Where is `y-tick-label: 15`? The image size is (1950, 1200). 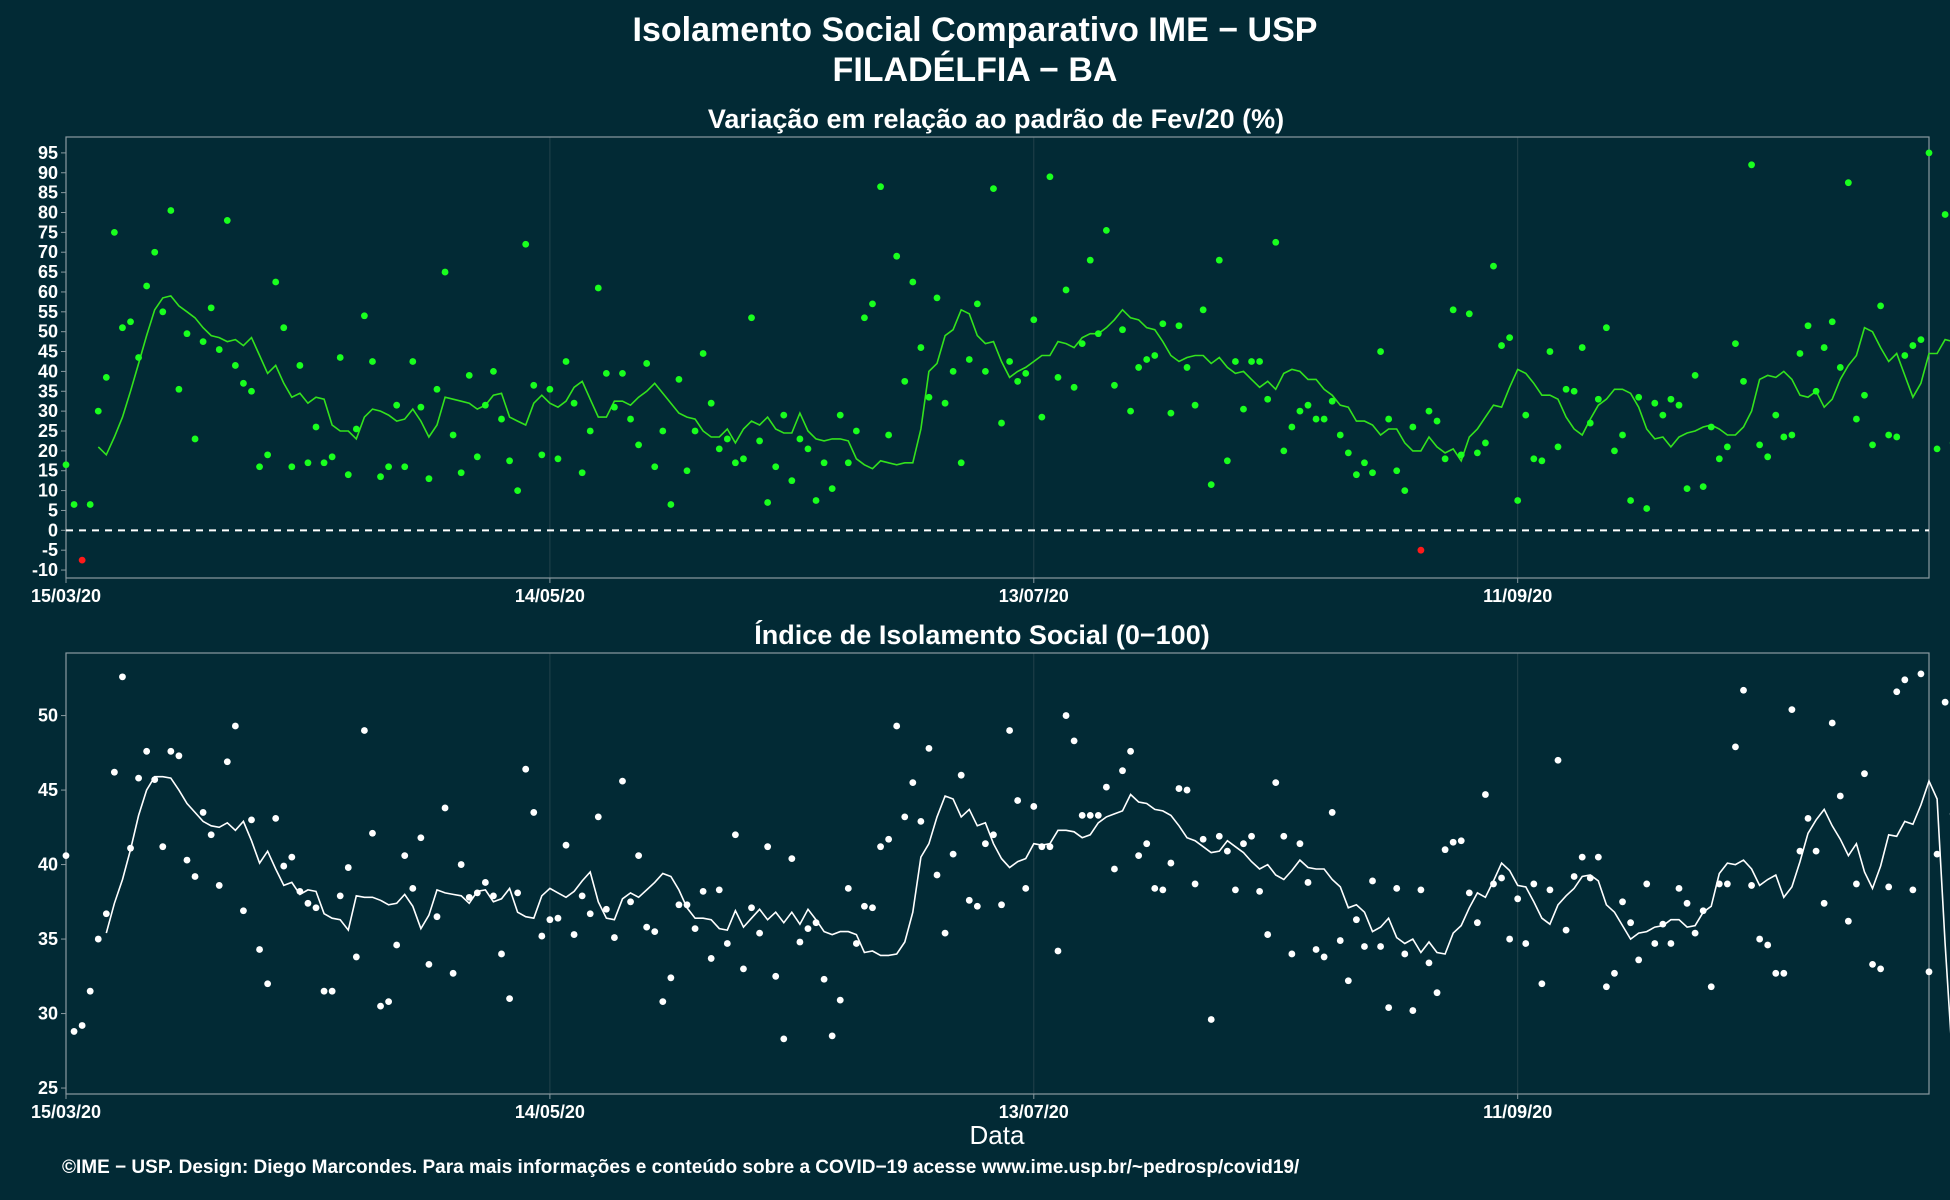 y-tick-label: 15 is located at coordinates (48, 471).